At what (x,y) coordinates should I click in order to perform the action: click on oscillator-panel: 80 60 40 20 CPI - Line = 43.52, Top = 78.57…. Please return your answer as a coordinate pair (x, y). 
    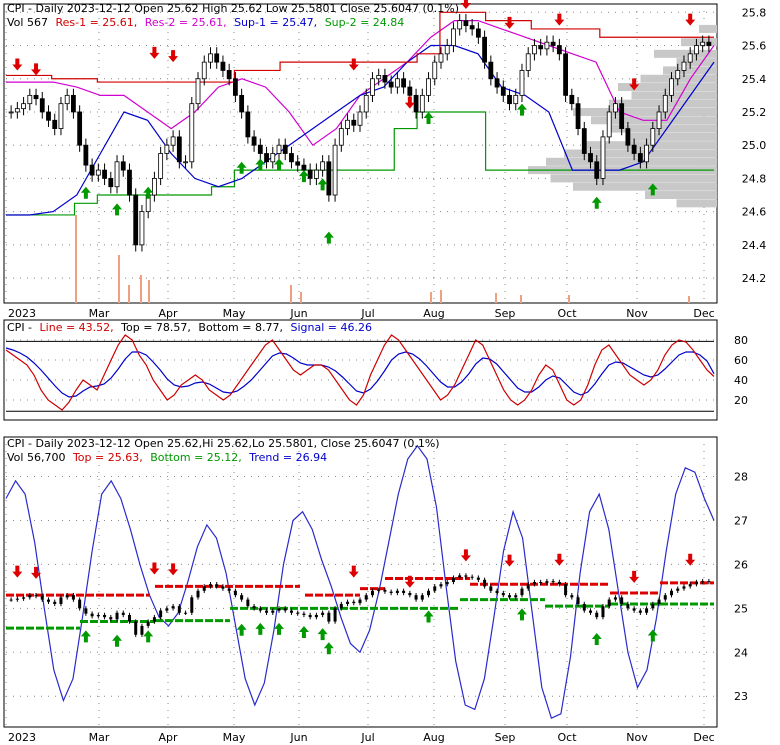
    Looking at the image, I should click on (375, 370).